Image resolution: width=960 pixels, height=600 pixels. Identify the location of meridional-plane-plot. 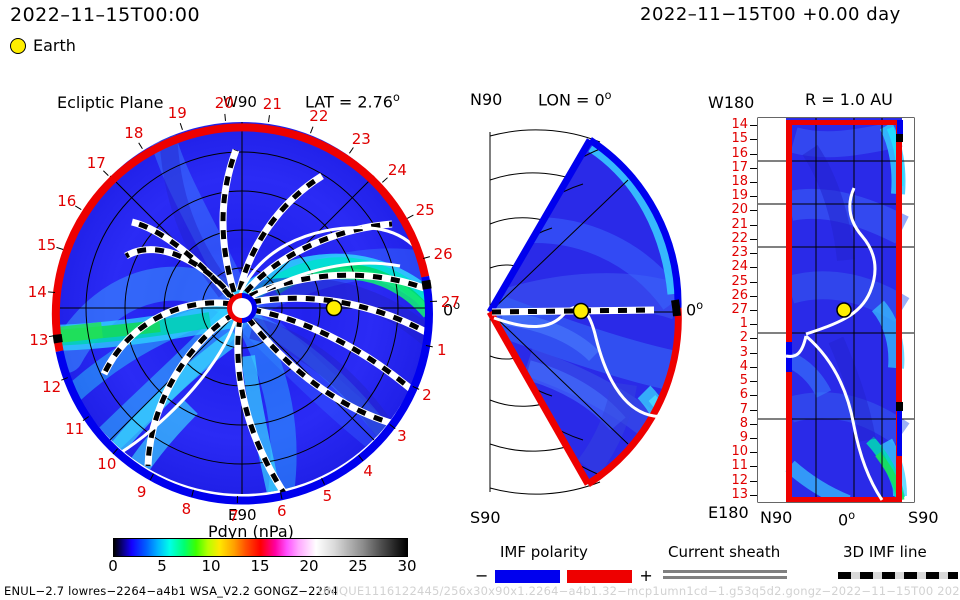
(584, 312).